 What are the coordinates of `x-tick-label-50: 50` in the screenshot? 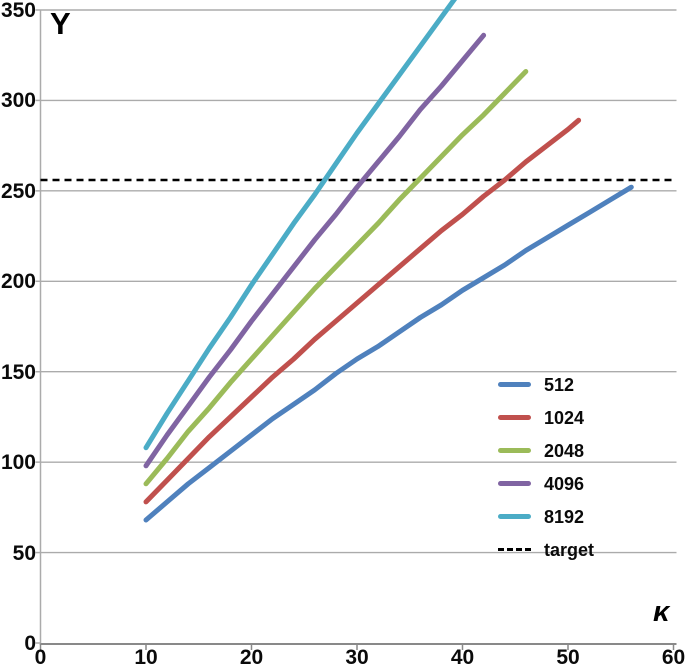 It's located at (568, 657).